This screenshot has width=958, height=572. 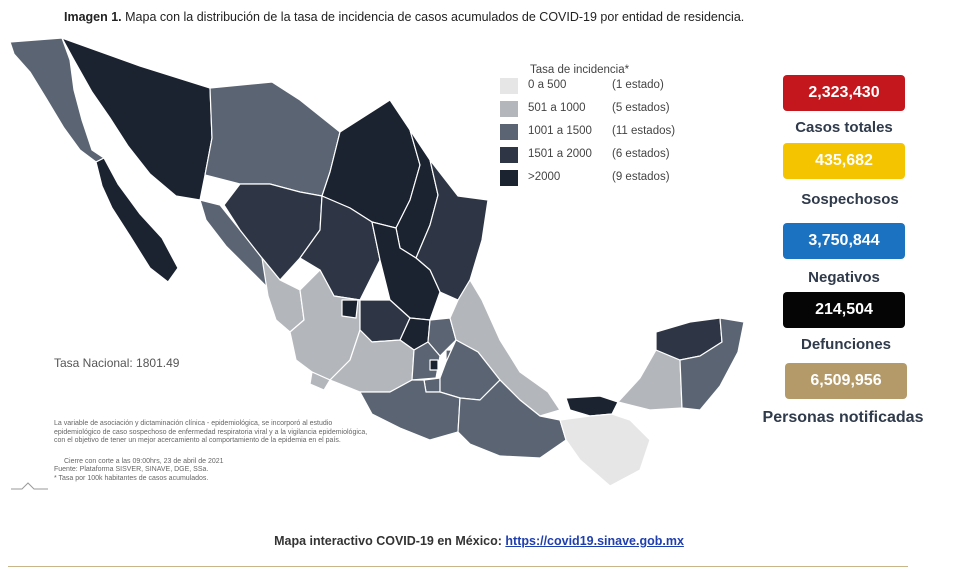 What do you see at coordinates (458, 566) in the screenshot?
I see `divider` at bounding box center [458, 566].